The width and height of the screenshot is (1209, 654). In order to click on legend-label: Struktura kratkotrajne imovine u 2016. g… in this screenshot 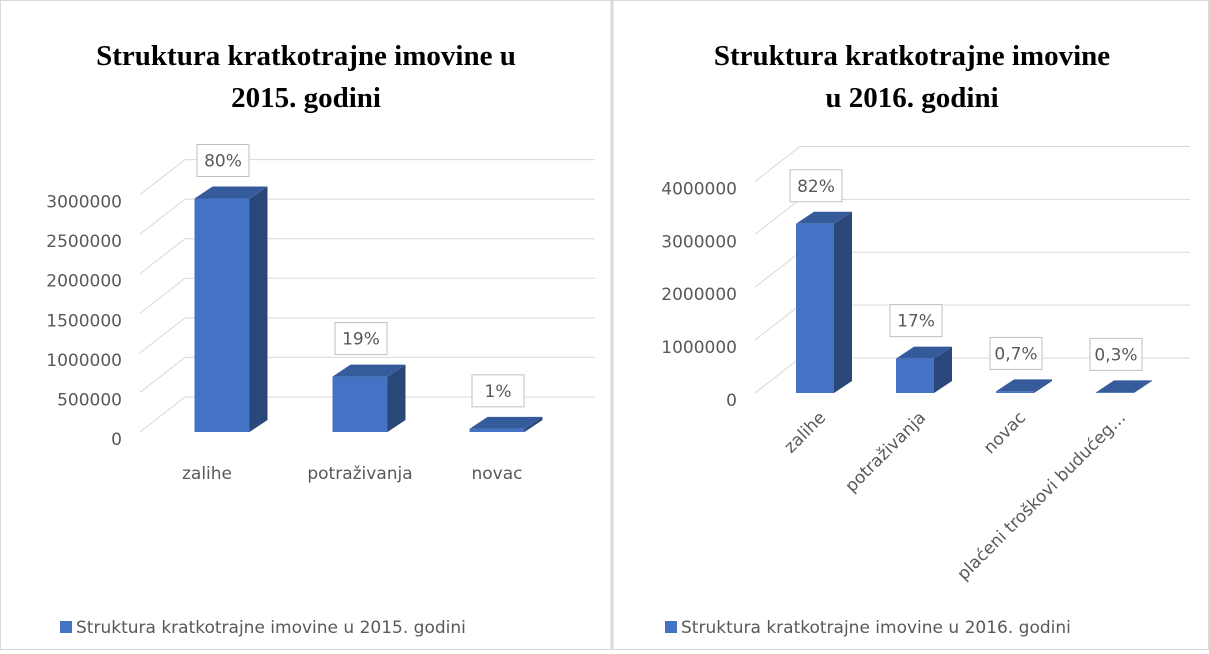, I will do `click(876, 628)`.